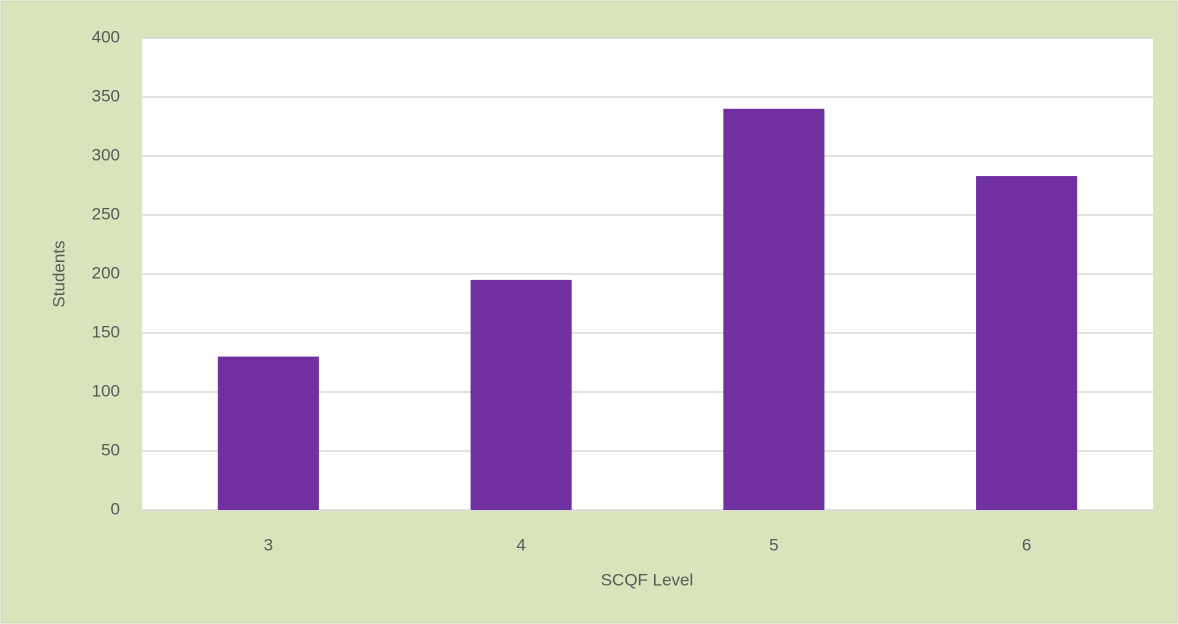 This screenshot has width=1178, height=624. Describe the element at coordinates (110, 449) in the screenshot. I see `y-tick-label: 50` at that location.